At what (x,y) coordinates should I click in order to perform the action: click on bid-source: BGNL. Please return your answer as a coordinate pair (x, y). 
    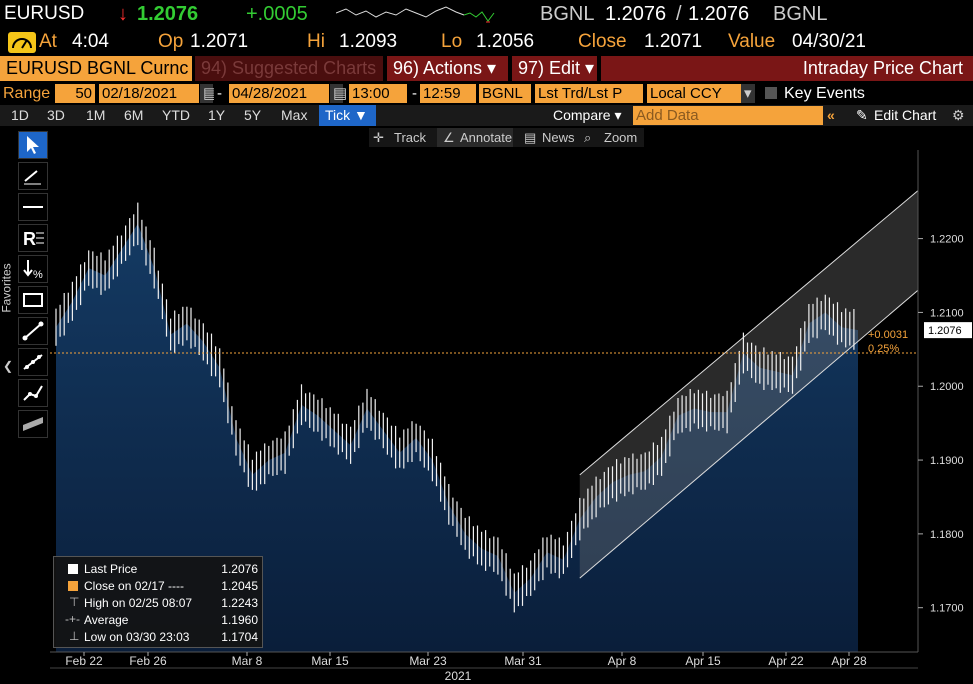
    Looking at the image, I should click on (567, 14).